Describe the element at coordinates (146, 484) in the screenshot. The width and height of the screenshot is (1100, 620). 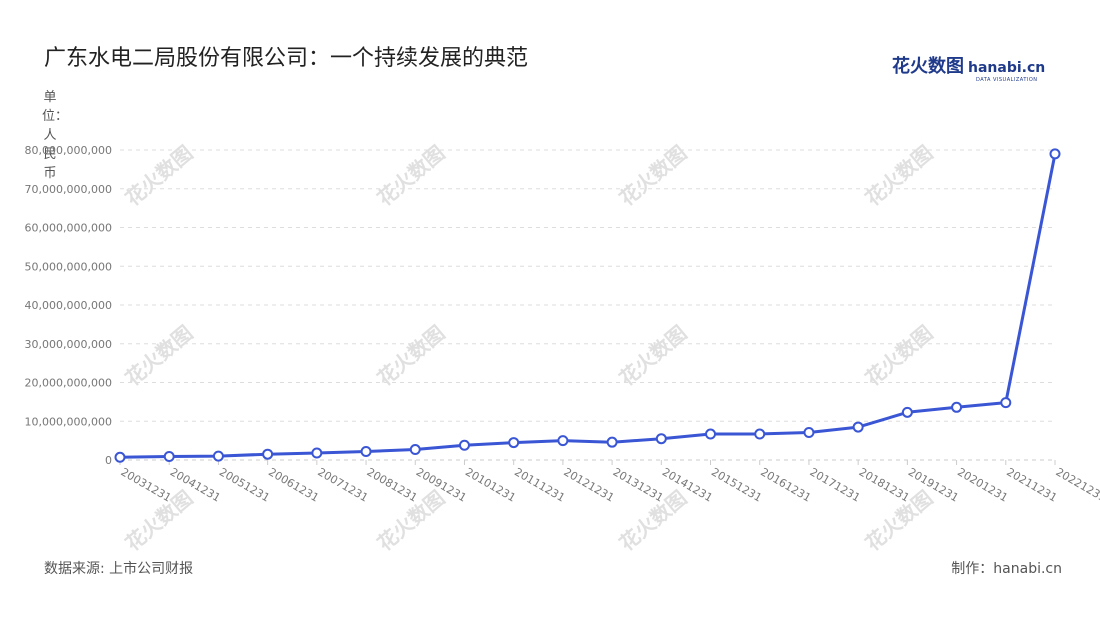
I see `x-tick-label: 20031231` at that location.